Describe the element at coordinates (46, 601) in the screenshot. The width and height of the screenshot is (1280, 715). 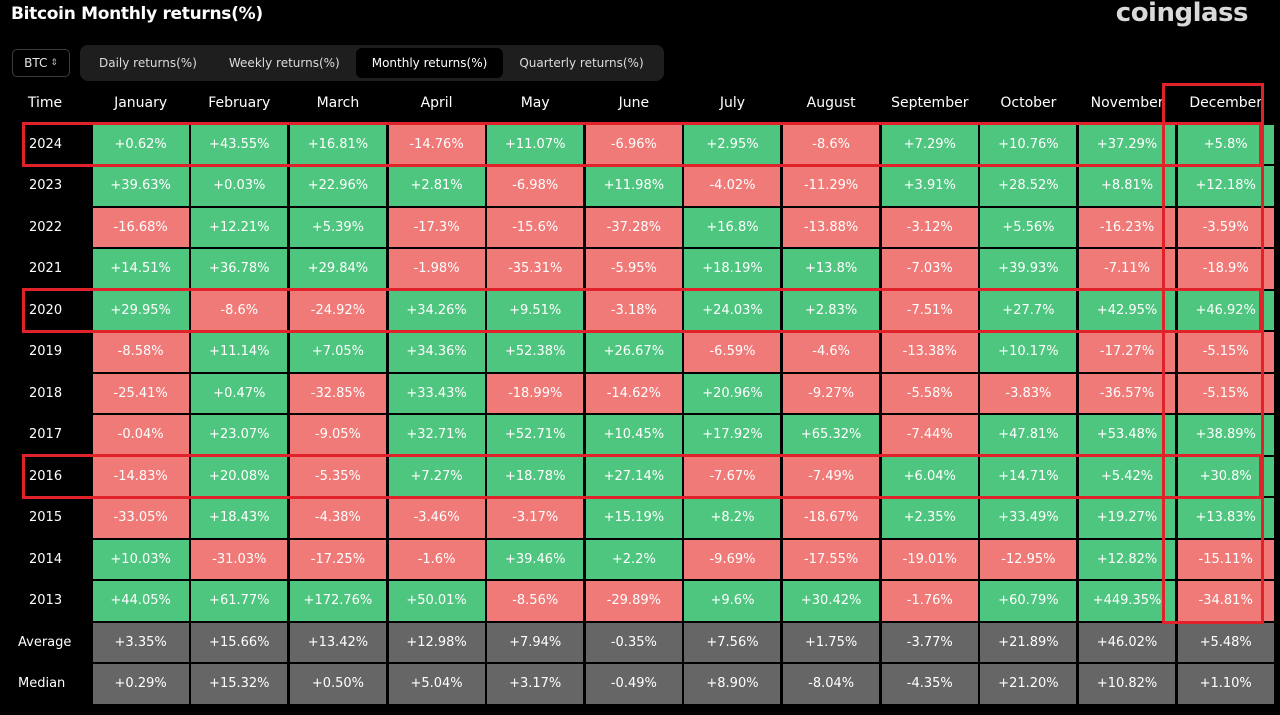
I see `year-label: 2013` at that location.